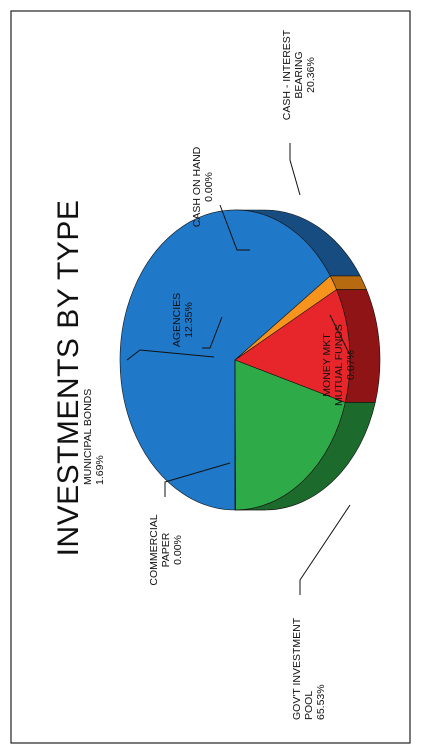 Image resolution: width=421 pixels, height=755 pixels. Describe the element at coordinates (68, 378) in the screenshot. I see `chart-title: INVESTMENTS BY TYPE` at that location.